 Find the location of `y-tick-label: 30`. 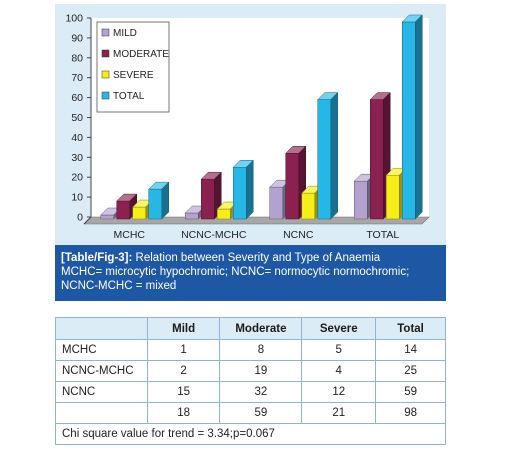

y-tick-label: 30 is located at coordinates (77, 158).